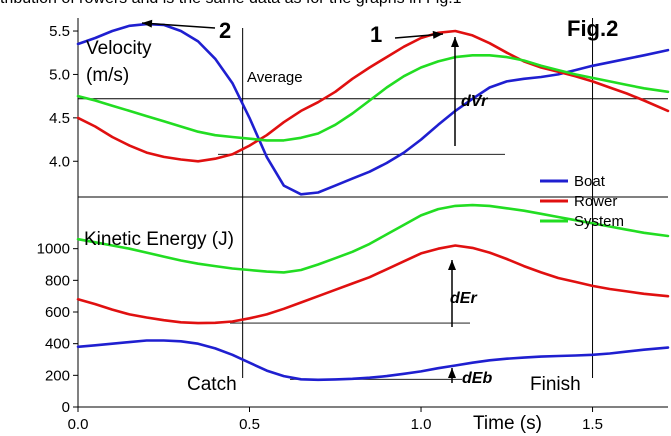 Image resolution: width=671 pixels, height=436 pixels. What do you see at coordinates (78, 424) in the screenshot?
I see `xtick-label-0: 0.0` at bounding box center [78, 424].